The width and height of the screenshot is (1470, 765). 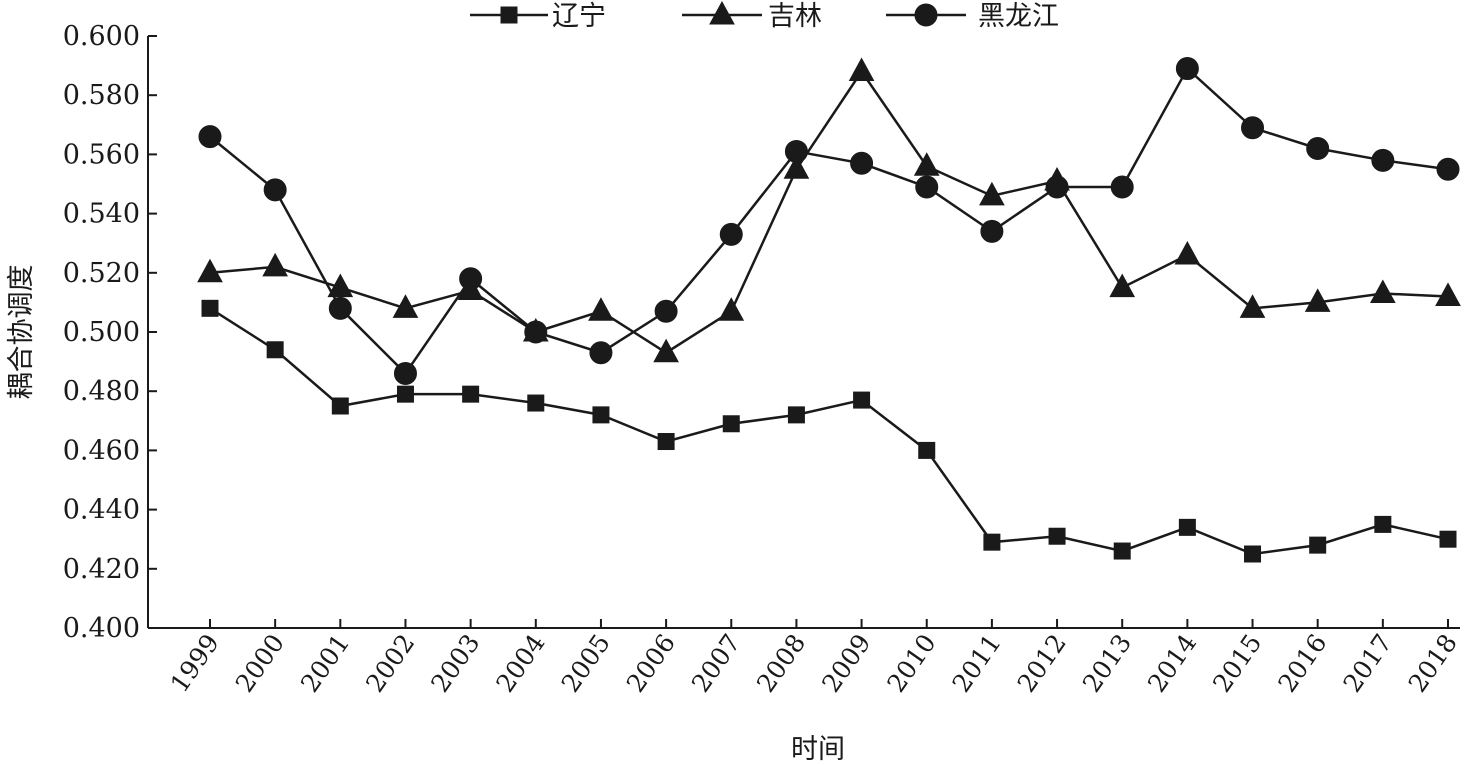 What do you see at coordinates (101, 391) in the screenshot?
I see `y-tick-label: 0.480` at bounding box center [101, 391].